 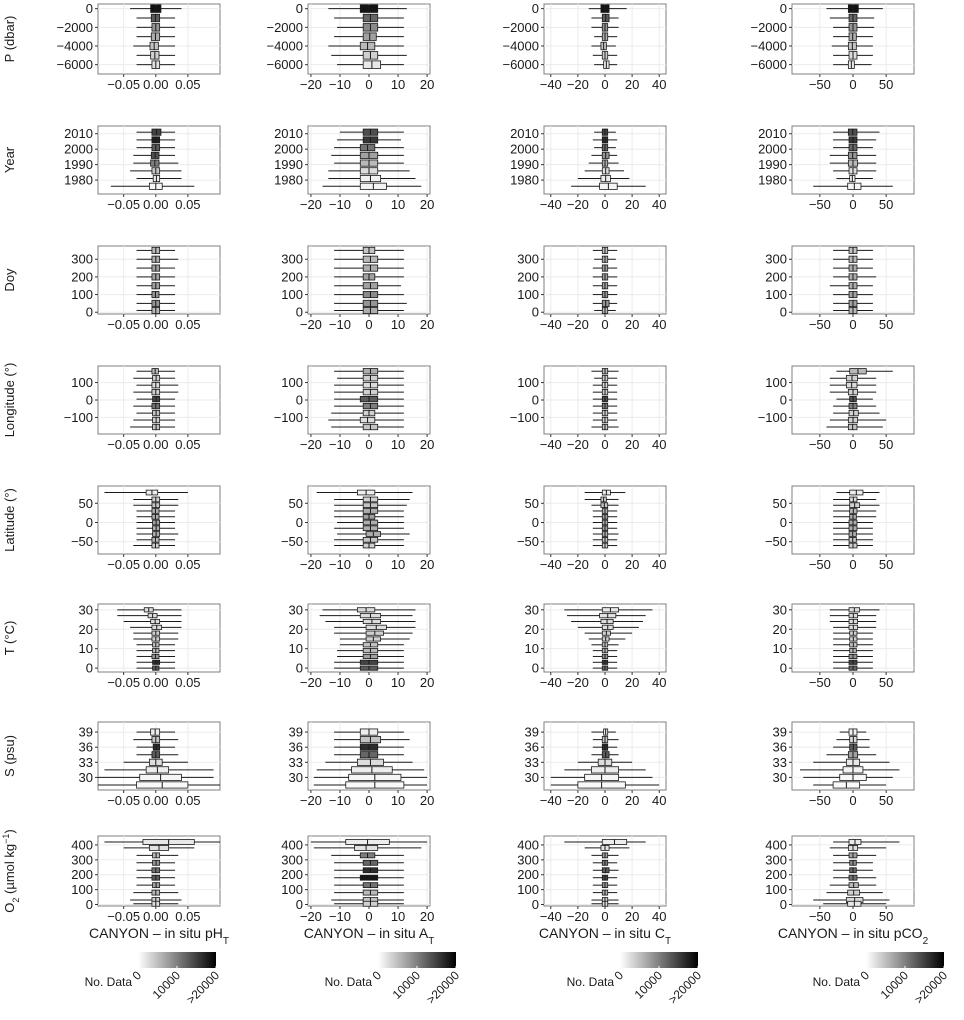 I want to click on y-tick-label: 1990, so click(x=772, y=164).